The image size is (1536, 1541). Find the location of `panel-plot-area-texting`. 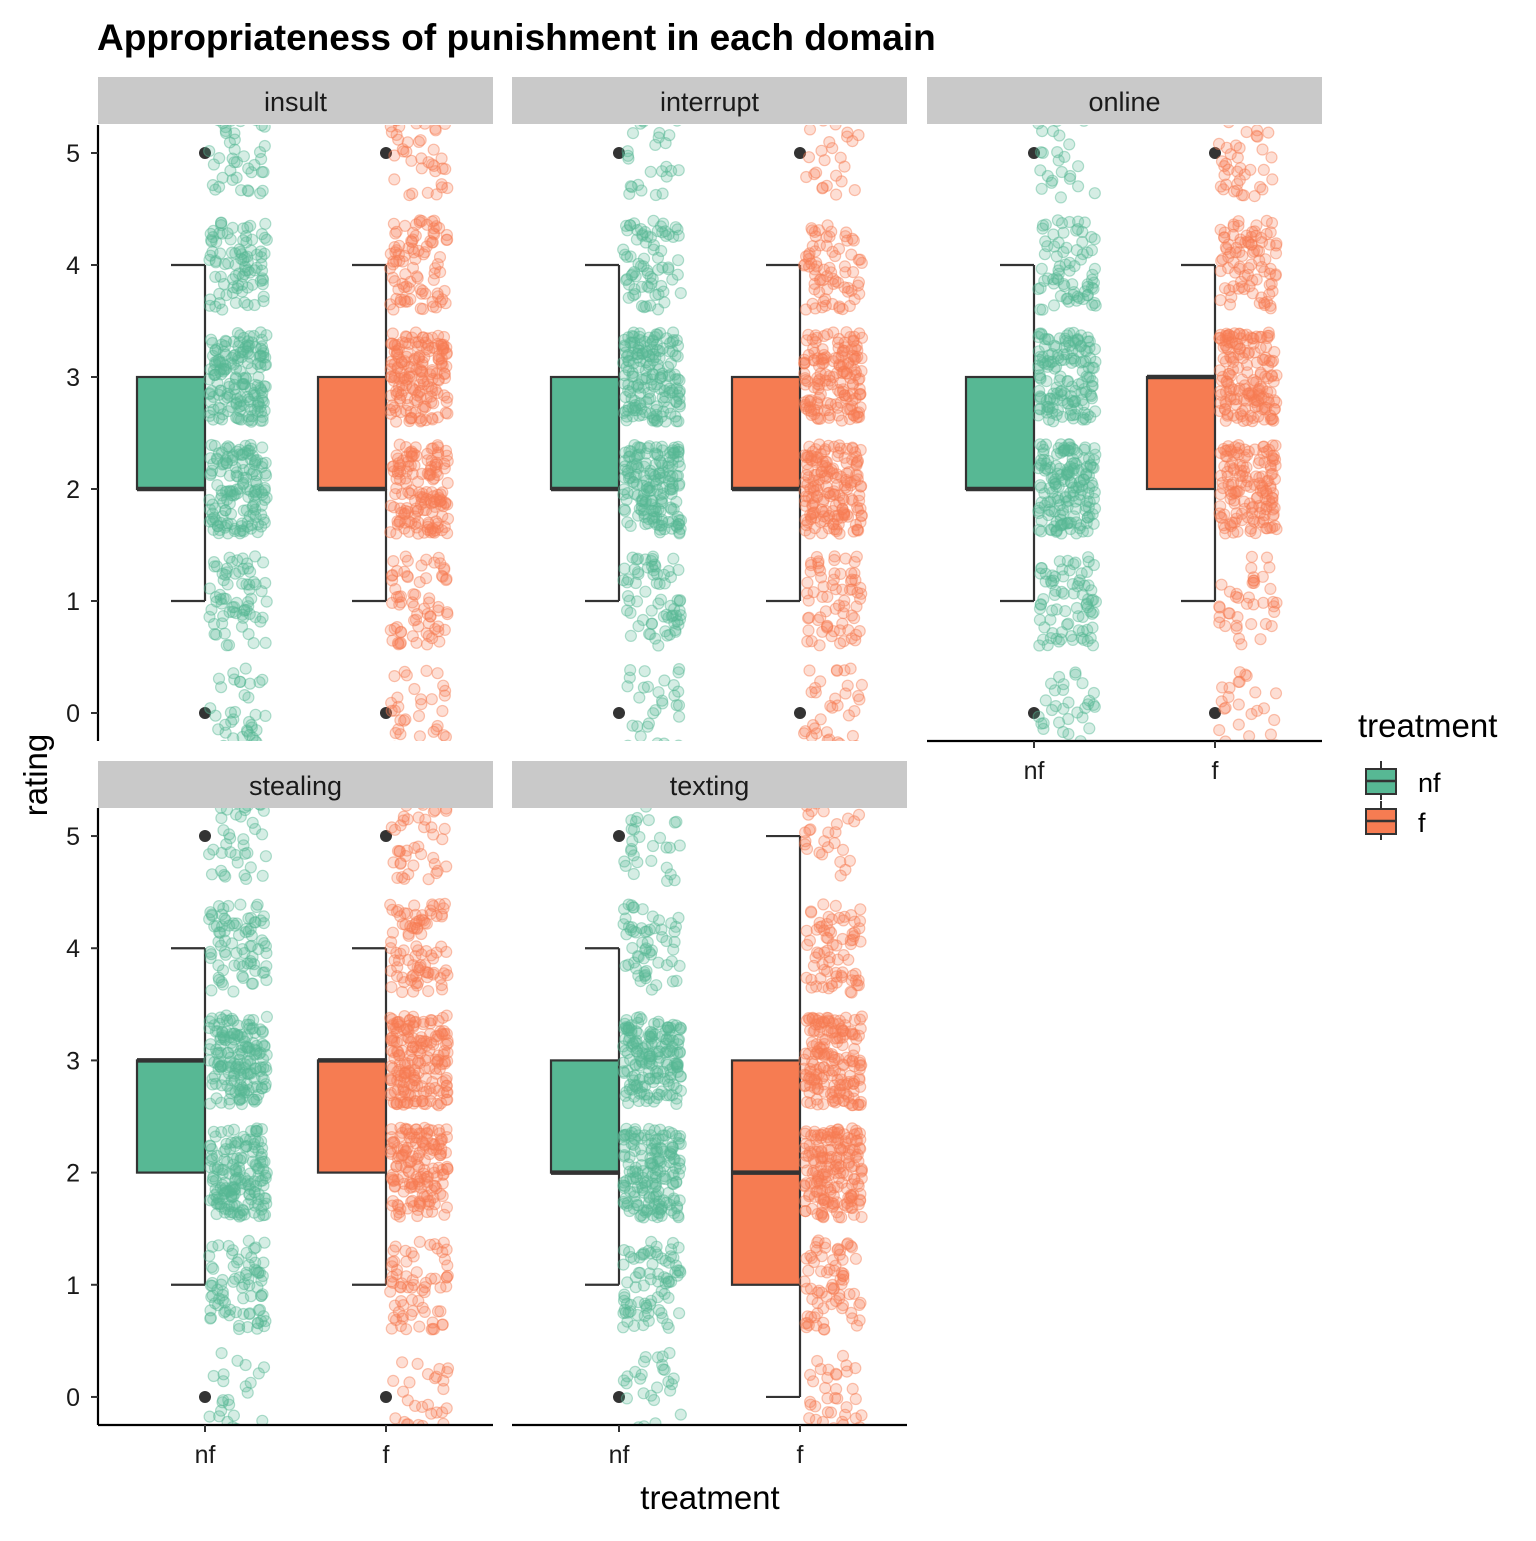

panel-plot-area-texting is located at coordinates (709, 1116).